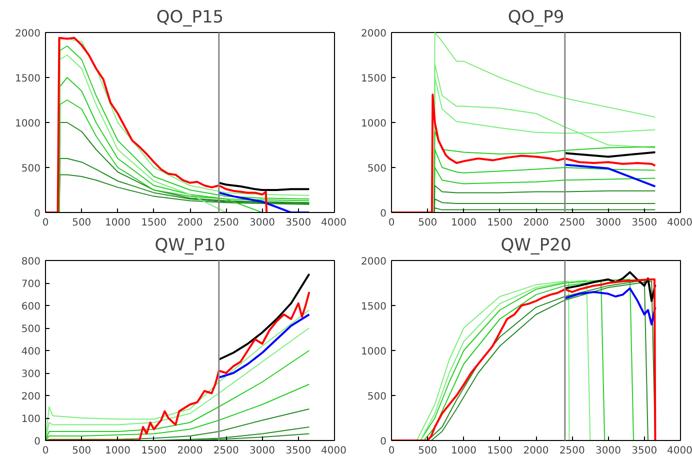 The image size is (692, 457). I want to click on y-tick-label: 100, so click(31, 419).